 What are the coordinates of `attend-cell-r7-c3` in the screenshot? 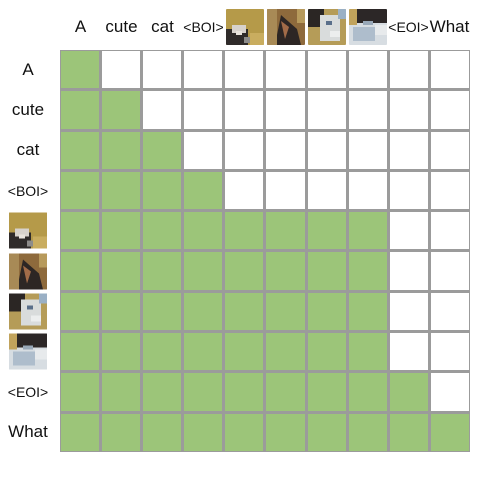 It's located at (203, 352).